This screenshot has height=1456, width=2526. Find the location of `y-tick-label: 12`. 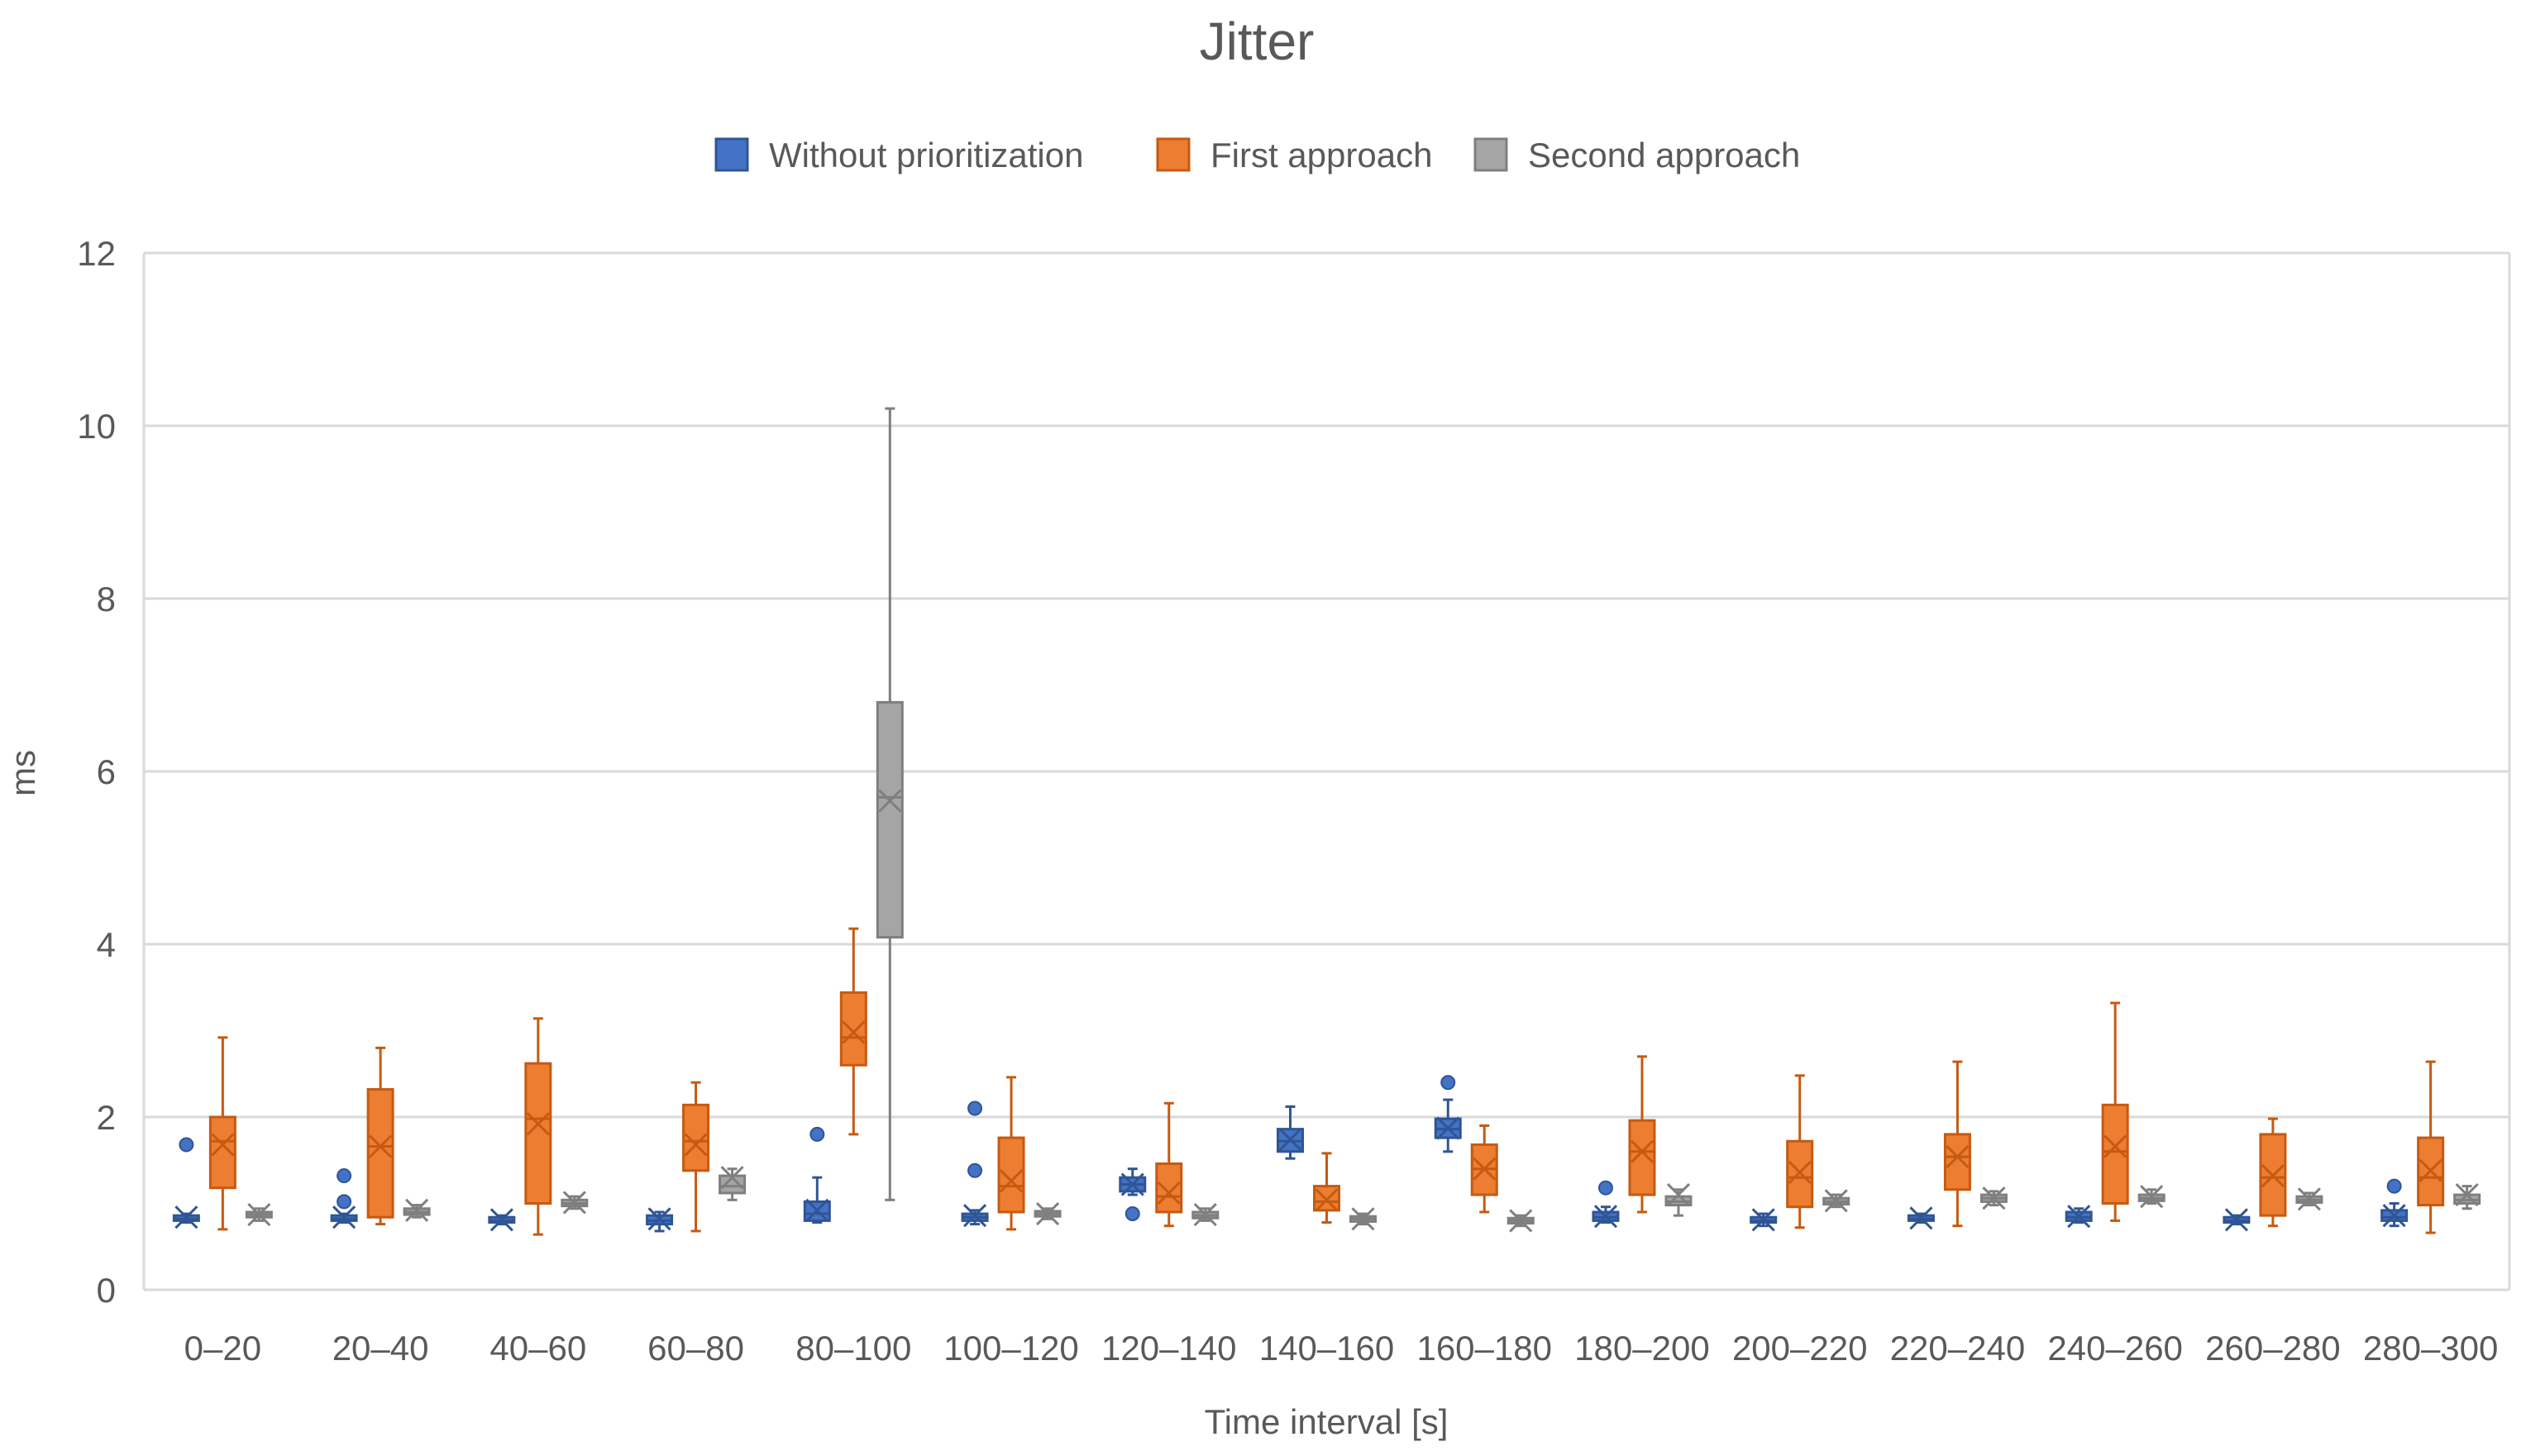

y-tick-label: 12 is located at coordinates (96, 253).